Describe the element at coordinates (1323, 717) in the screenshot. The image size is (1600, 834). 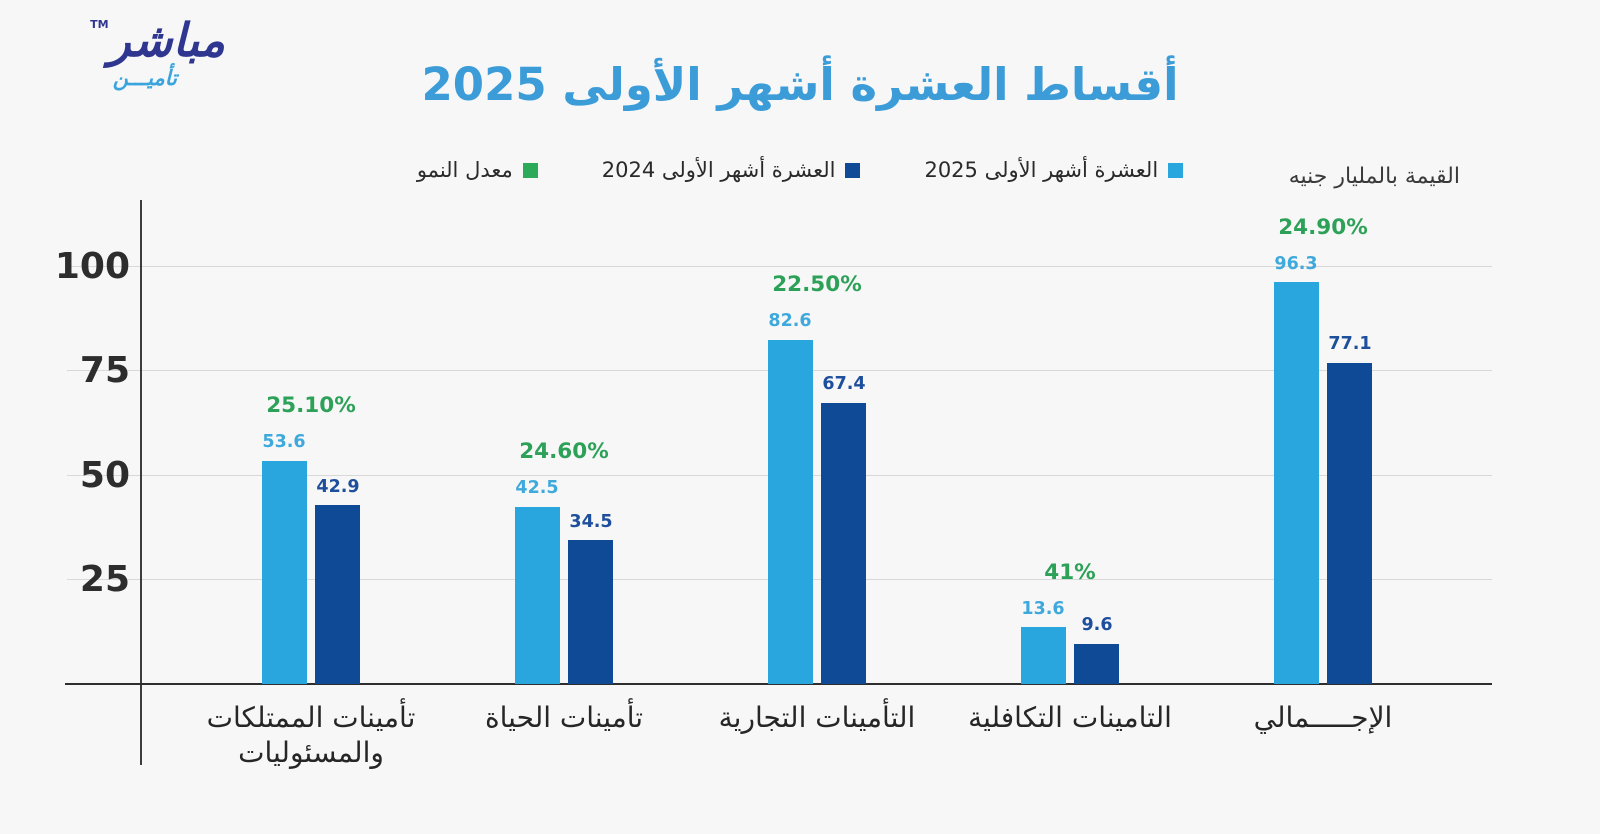
I see `x-axis-category-label-4: الإجـــــمالي` at that location.